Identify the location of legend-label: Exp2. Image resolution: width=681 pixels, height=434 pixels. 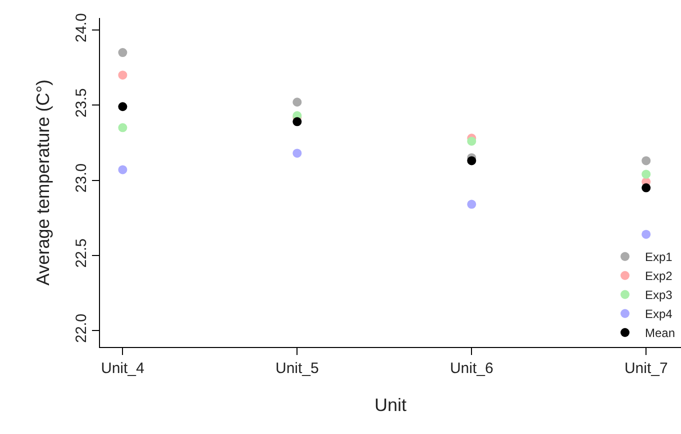
(659, 276).